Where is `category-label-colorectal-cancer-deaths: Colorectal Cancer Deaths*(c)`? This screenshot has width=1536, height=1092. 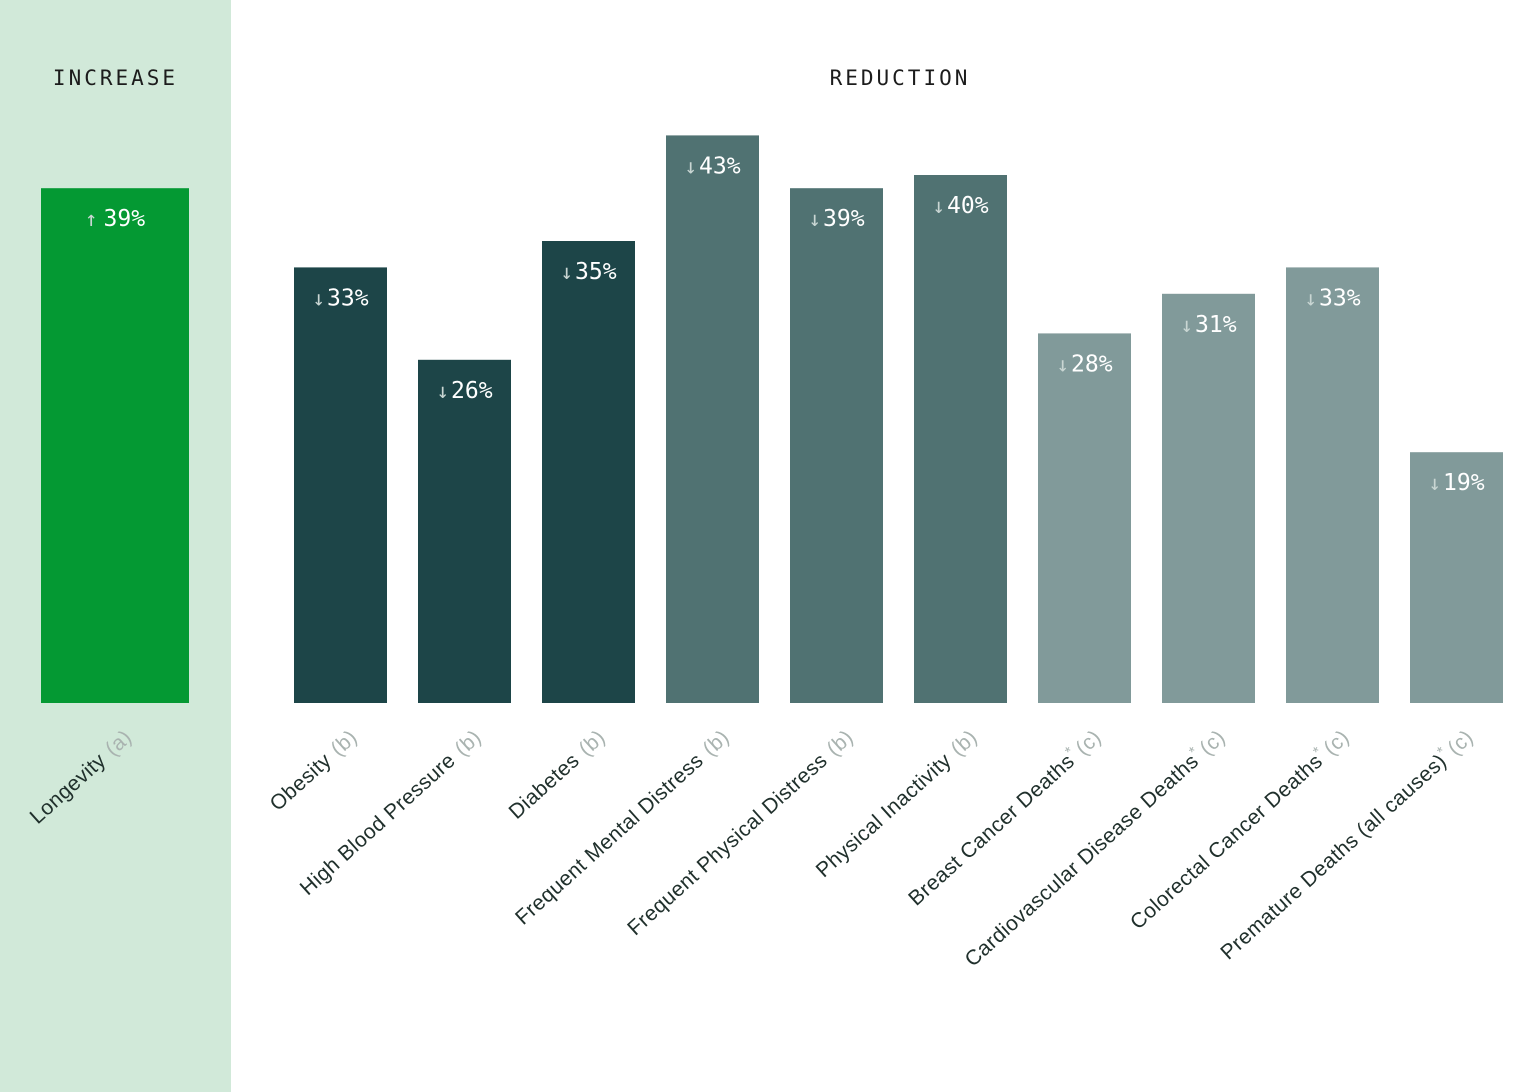
category-label-colorectal-cancer-deaths: Colorectal Cancer Deaths*(c) is located at coordinates (1239, 828).